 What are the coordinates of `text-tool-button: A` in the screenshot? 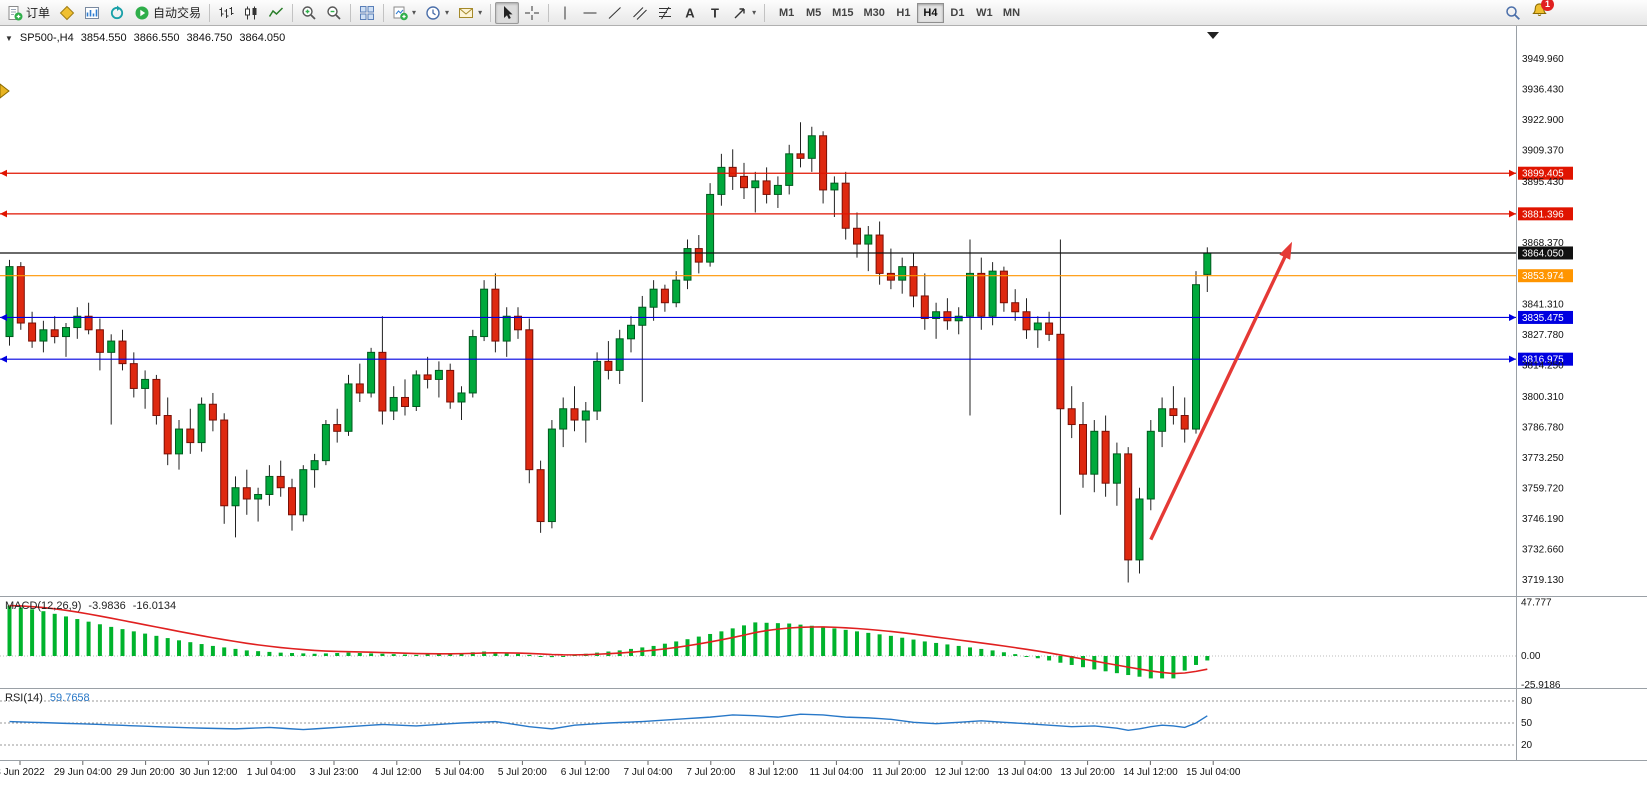 It's located at (690, 13).